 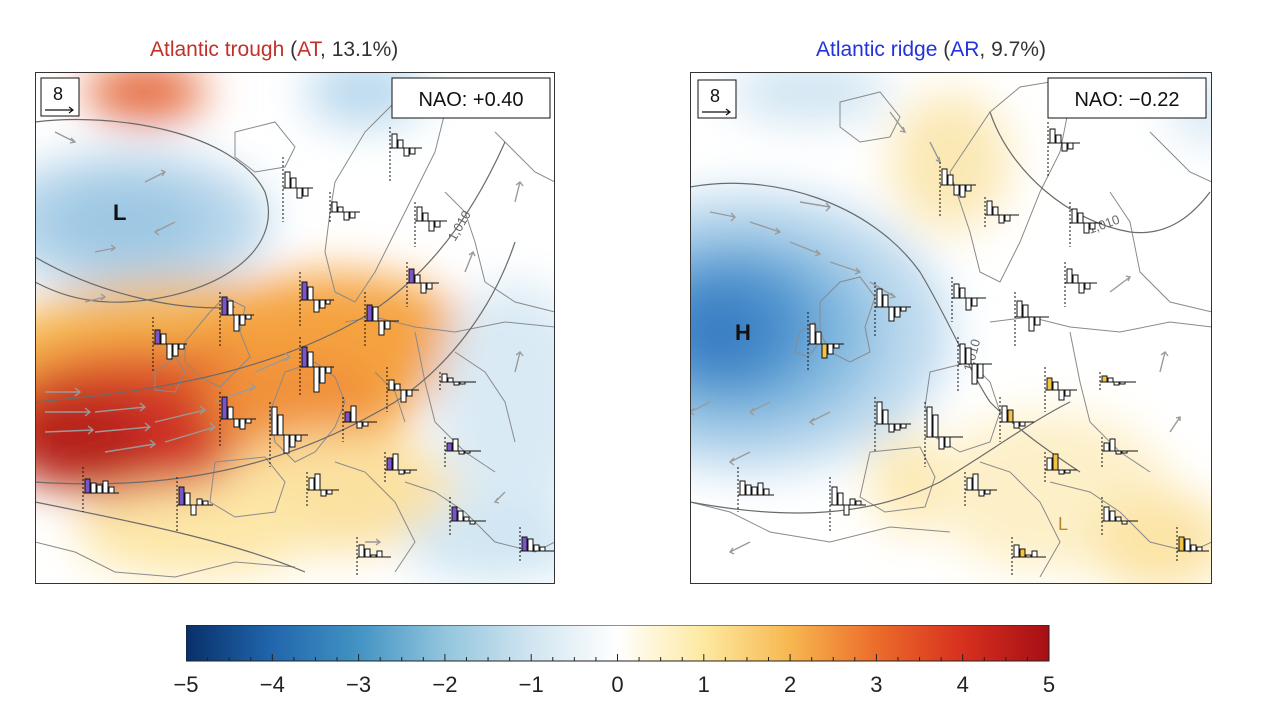 What do you see at coordinates (618, 657) in the screenshot?
I see `colorbar-tick-marks` at bounding box center [618, 657].